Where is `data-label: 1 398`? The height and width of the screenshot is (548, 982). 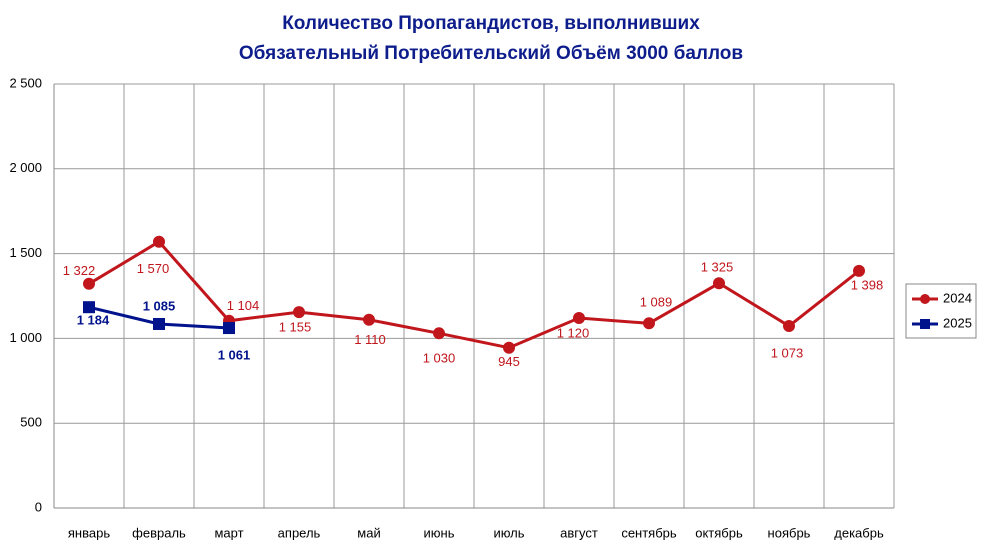 data-label: 1 398 is located at coordinates (867, 284).